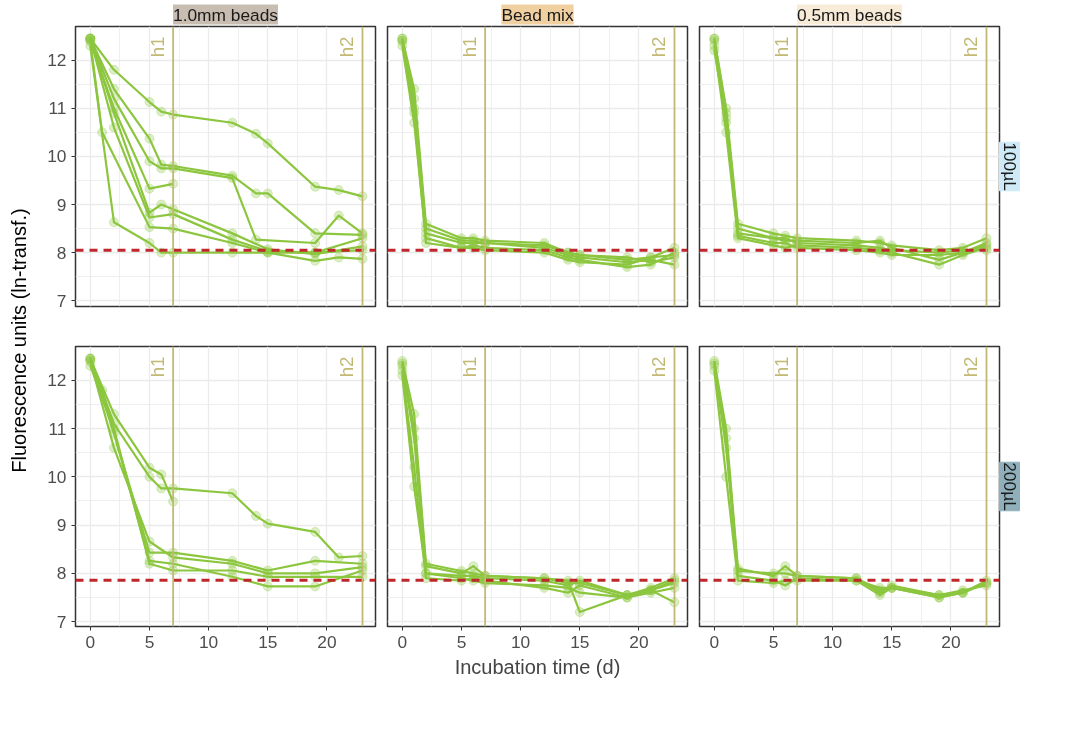 The image size is (1070, 740). I want to click on chart-title: Bead mix, so click(537, 14).